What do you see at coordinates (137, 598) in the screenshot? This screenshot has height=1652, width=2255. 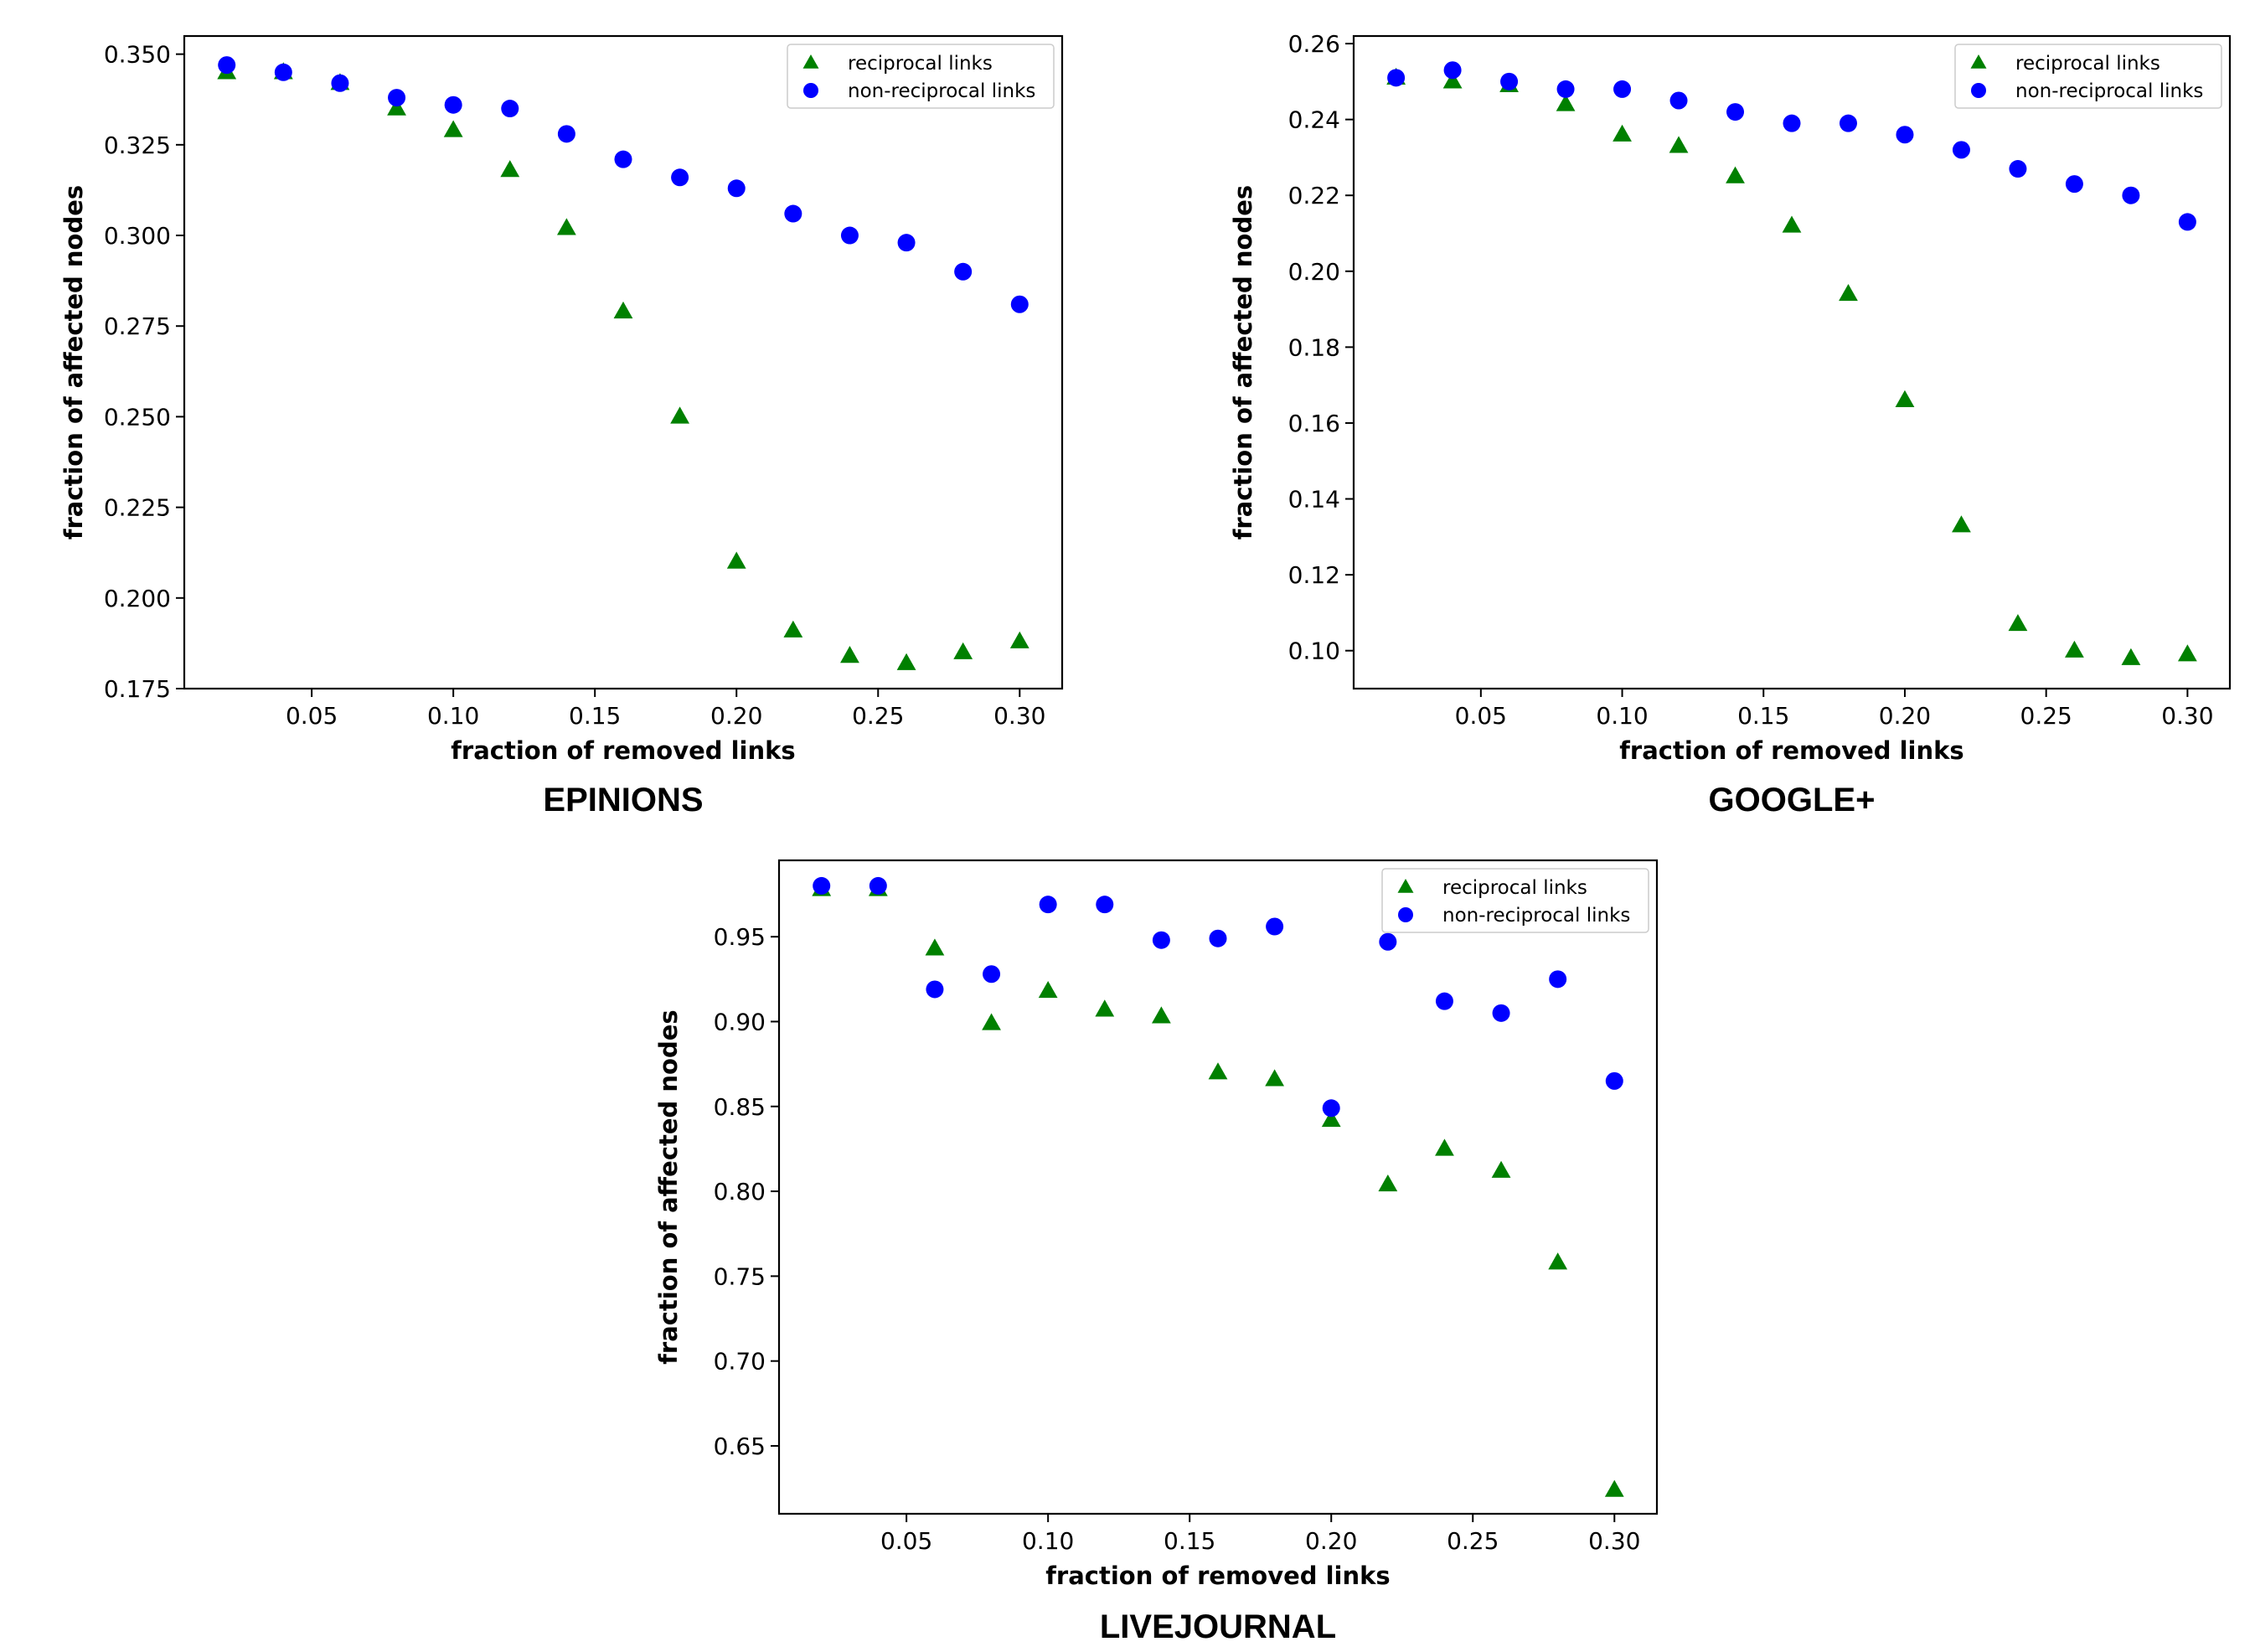 I see `y-tick-label: 0.200` at bounding box center [137, 598].